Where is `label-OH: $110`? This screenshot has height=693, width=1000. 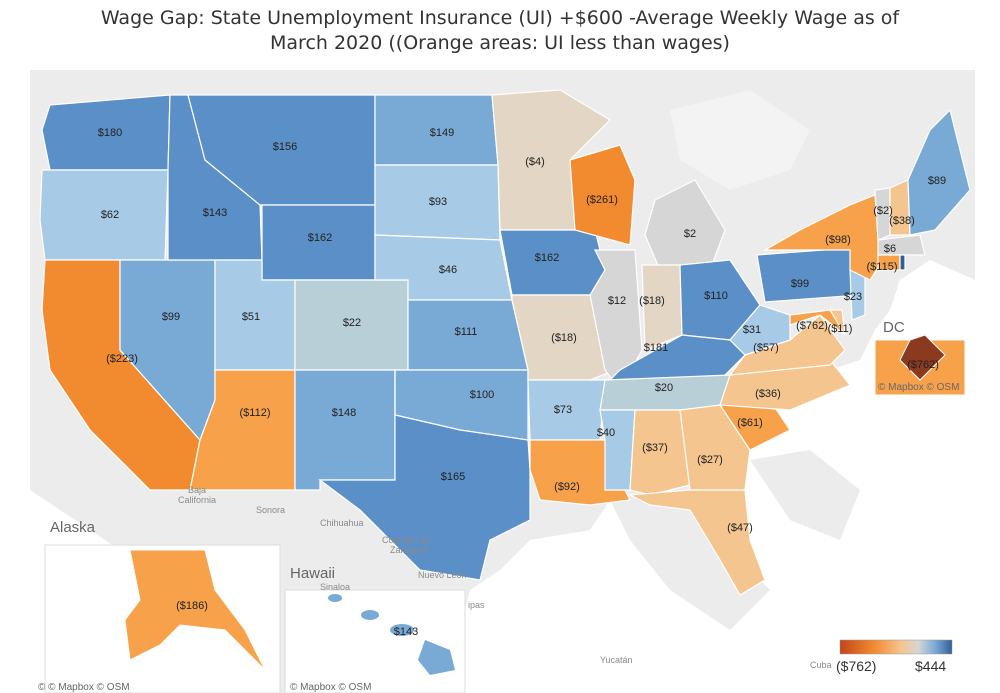
label-OH: $110 is located at coordinates (716, 296).